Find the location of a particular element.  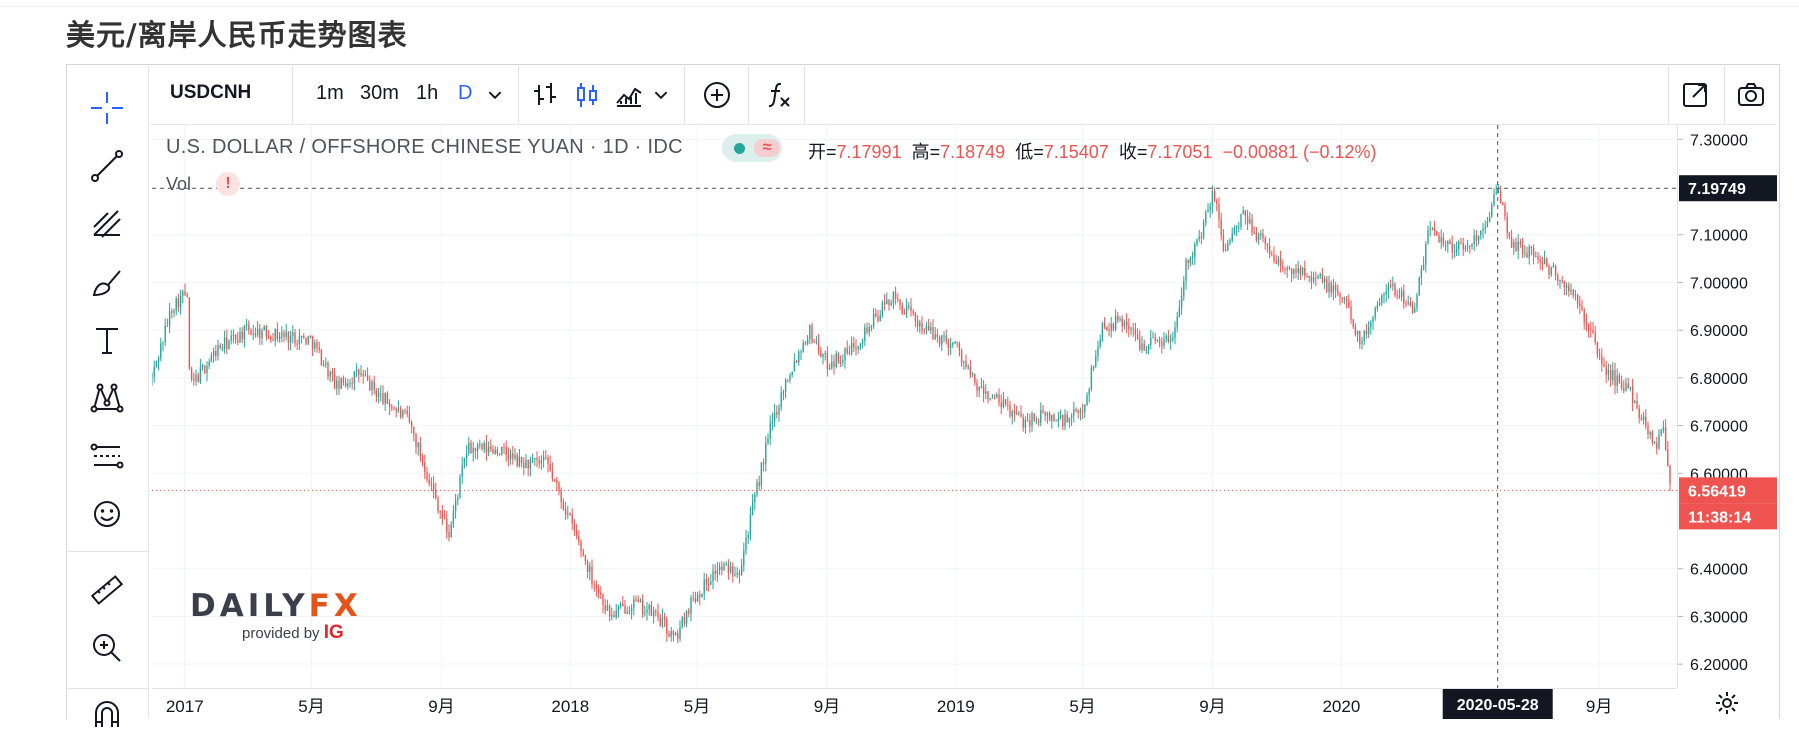

time-axis: 2017 5月 9月 2018 5月 9月 2019 5月 9月 2020 9月 2020-05-28 is located at coordinates (914, 703).